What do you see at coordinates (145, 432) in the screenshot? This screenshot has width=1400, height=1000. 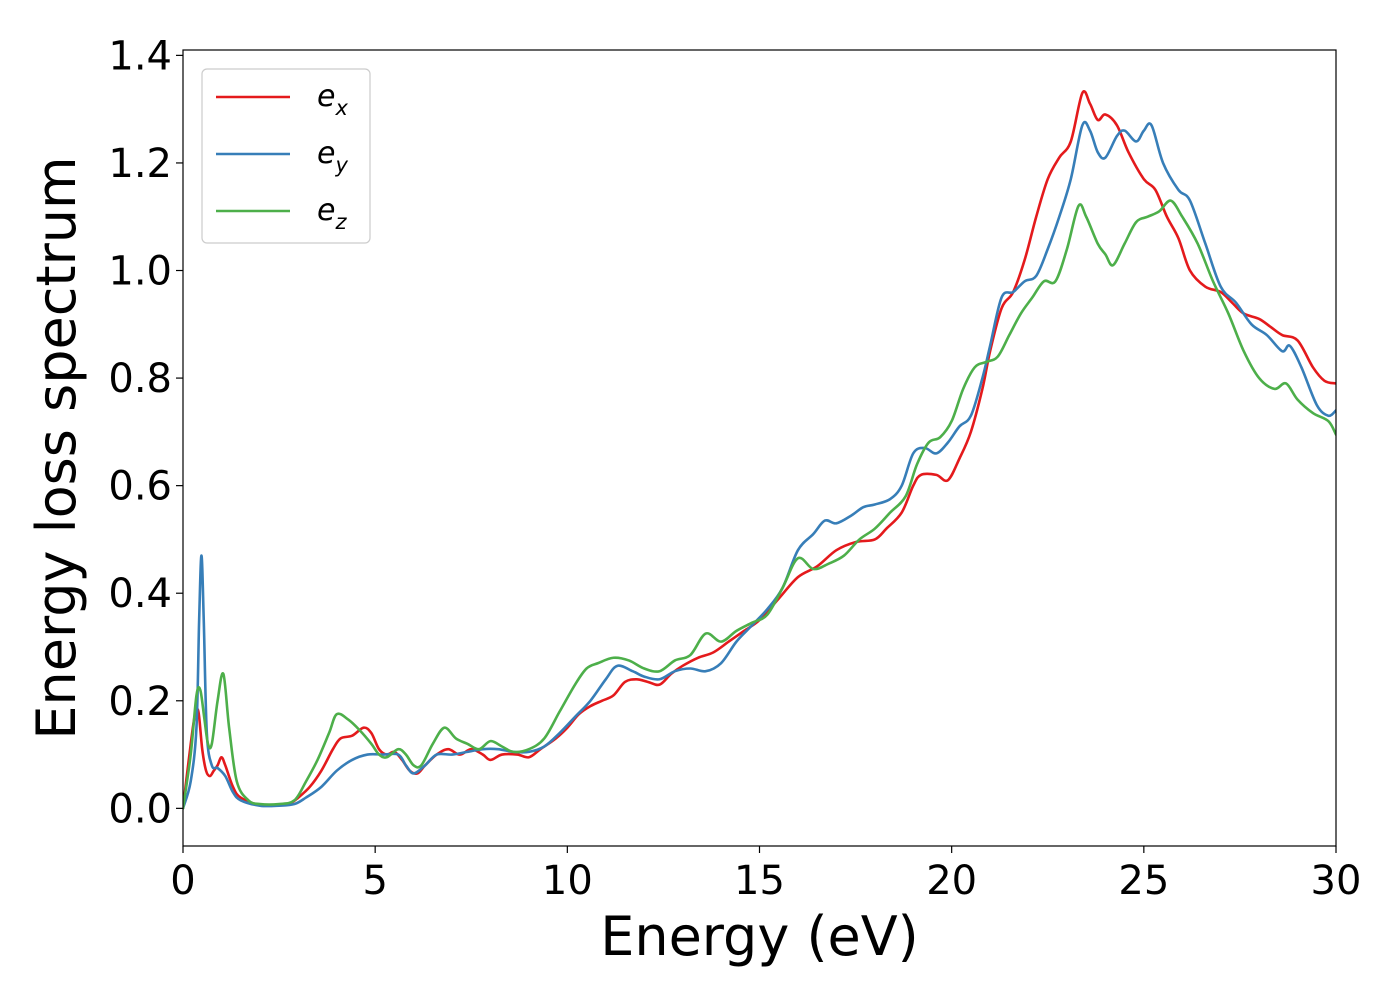 I see `y-axis-ticks: 0.0 0.2 0.4 0.6 0.8 1.0 1.2 1.4` at bounding box center [145, 432].